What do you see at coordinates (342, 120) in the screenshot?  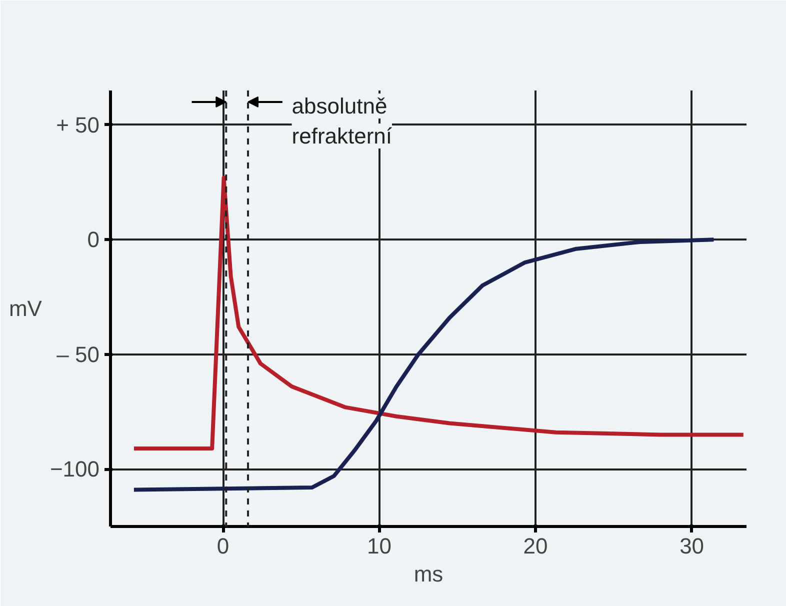 I see `annotation: absolutně refrakterní` at bounding box center [342, 120].